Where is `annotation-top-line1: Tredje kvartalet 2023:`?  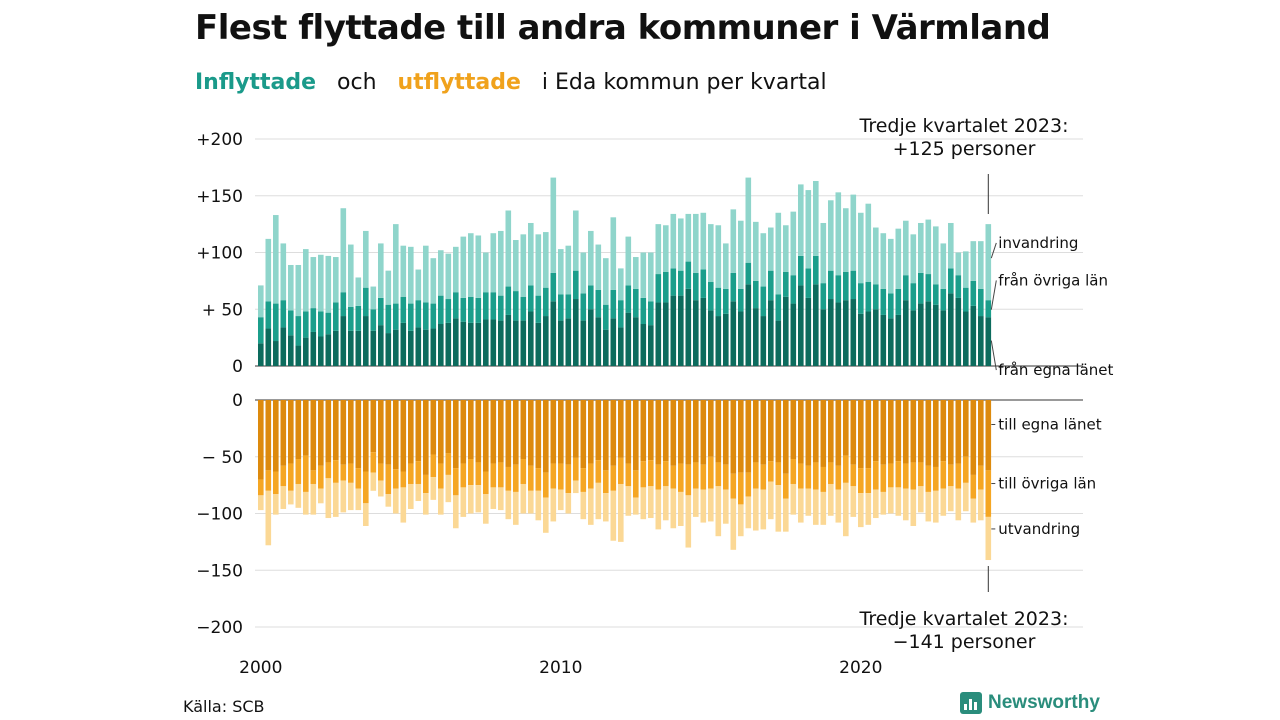
annotation-top-line1: Tredje kvartalet 2023: is located at coordinates (964, 126).